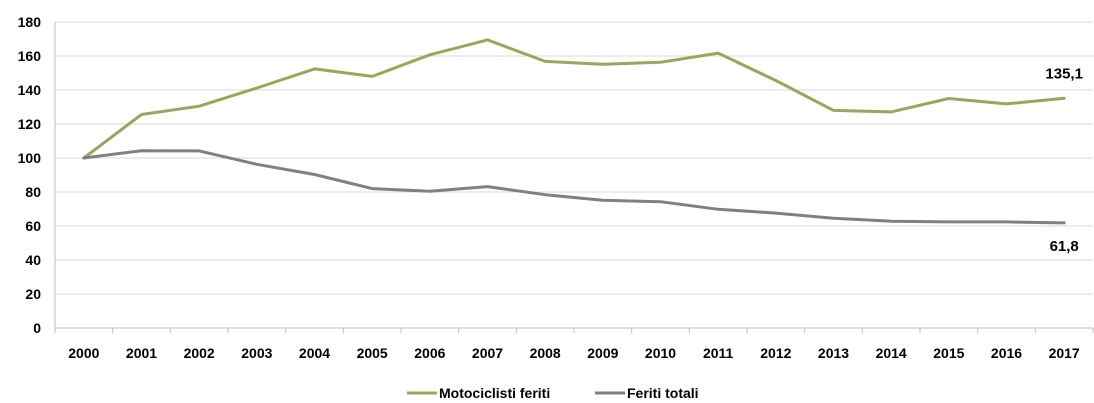 This screenshot has height=403, width=1094. What do you see at coordinates (775, 353) in the screenshot?
I see `x-tick-label: 2012` at bounding box center [775, 353].